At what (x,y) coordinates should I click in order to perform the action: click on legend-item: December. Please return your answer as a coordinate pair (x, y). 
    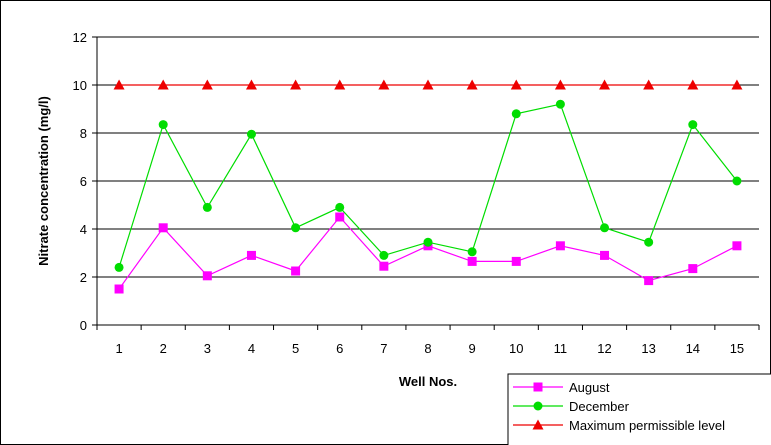
    Looking at the image, I should click on (571, 406).